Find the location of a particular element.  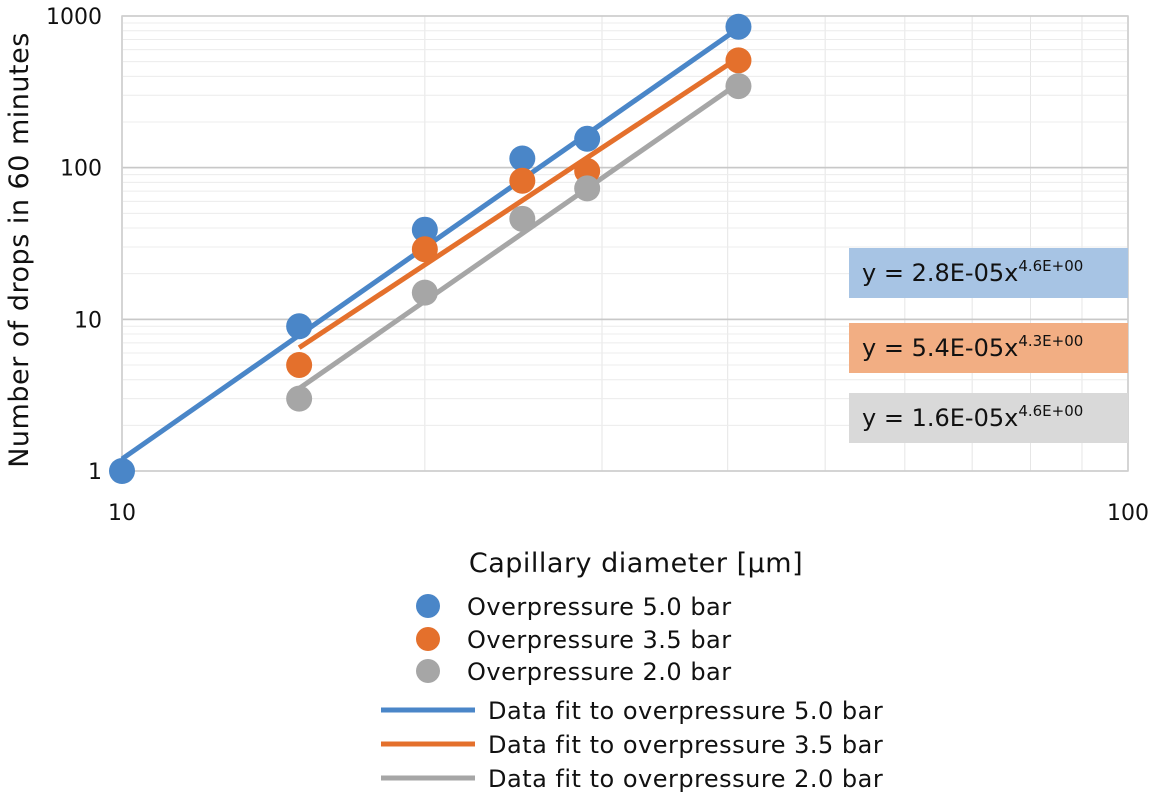

x-axis-title: Capillary diameter [µm] is located at coordinates (636, 563).